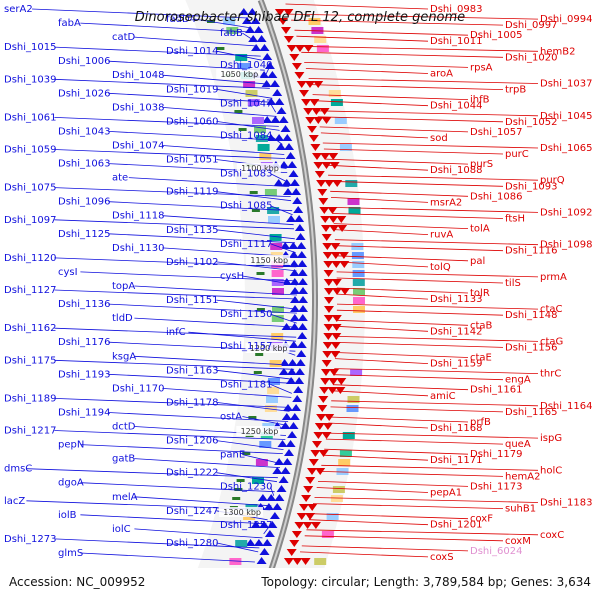 The width and height of the screenshot is (600, 600). What do you see at coordinates (456, 299) in the screenshot?
I see `gene-label: Dshi_1133` at bounding box center [456, 299].